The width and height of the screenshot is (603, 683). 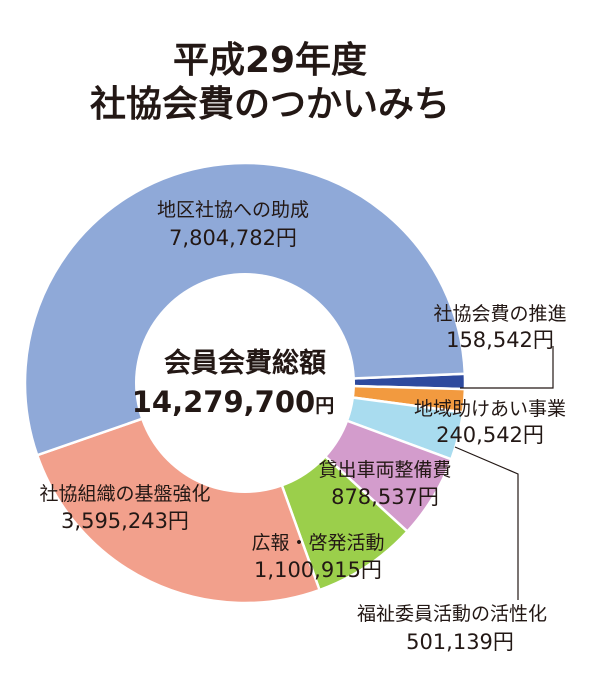 I want to click on center-total-value: 14,279,700, so click(x=223, y=402).